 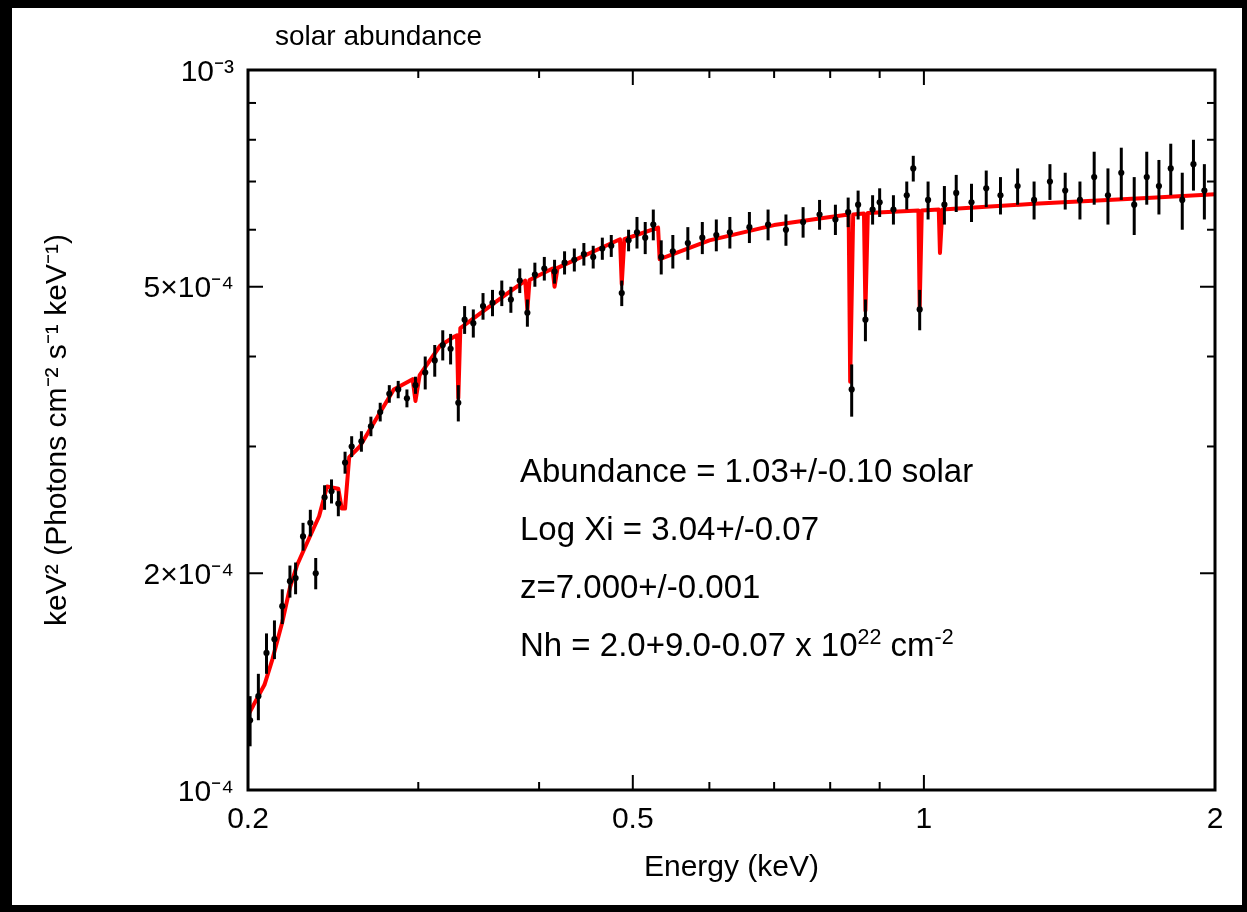 I want to click on x-tick-label: 2, so click(x=1215, y=817).